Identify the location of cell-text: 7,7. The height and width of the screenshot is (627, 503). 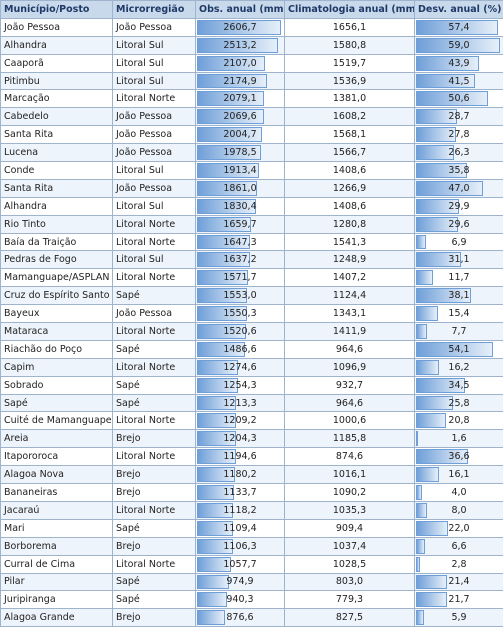
(459, 331).